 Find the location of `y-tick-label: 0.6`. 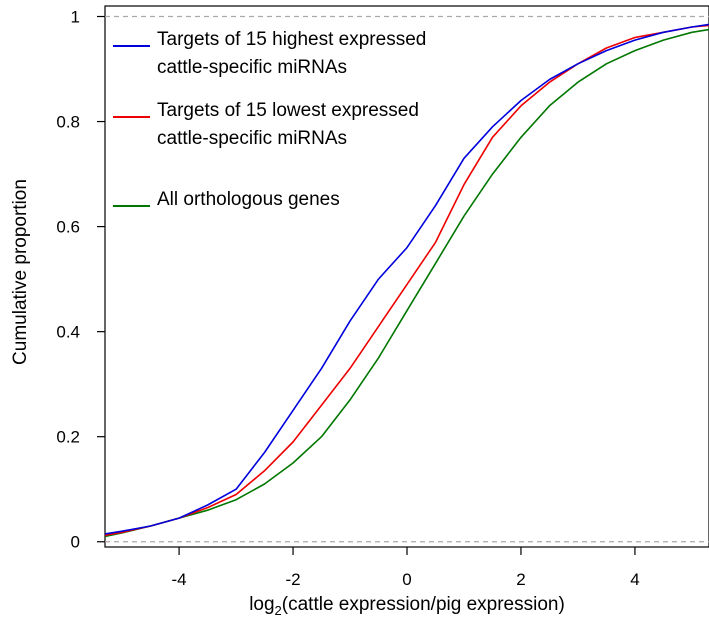

y-tick-label: 0.6 is located at coordinates (68, 227).